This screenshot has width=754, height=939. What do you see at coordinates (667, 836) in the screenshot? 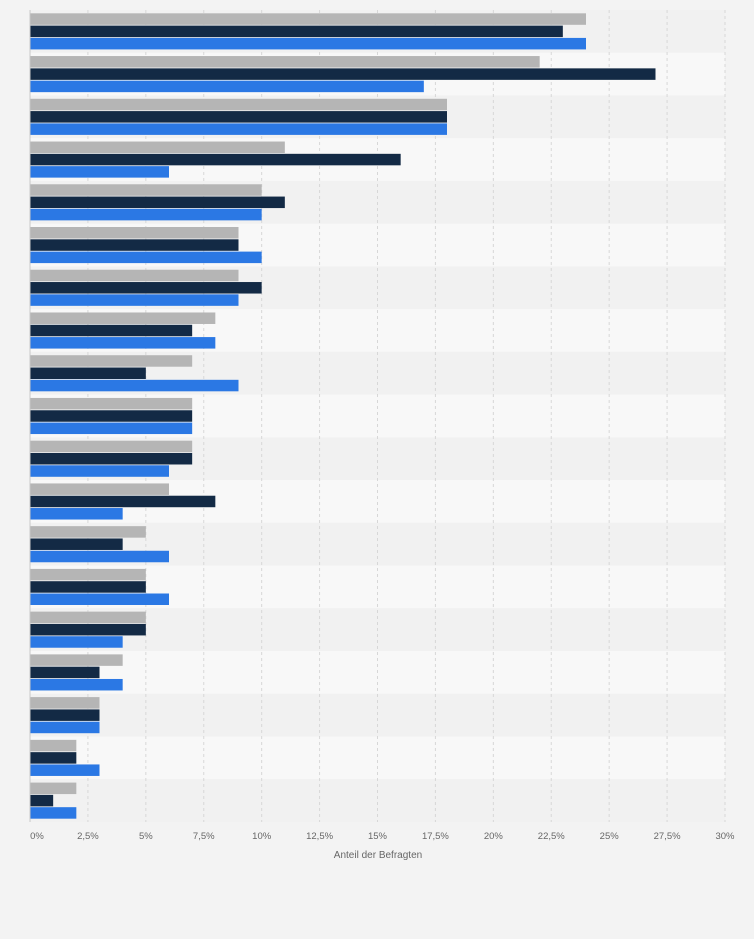
I see `x-tick-label: 27,5%` at bounding box center [667, 836].